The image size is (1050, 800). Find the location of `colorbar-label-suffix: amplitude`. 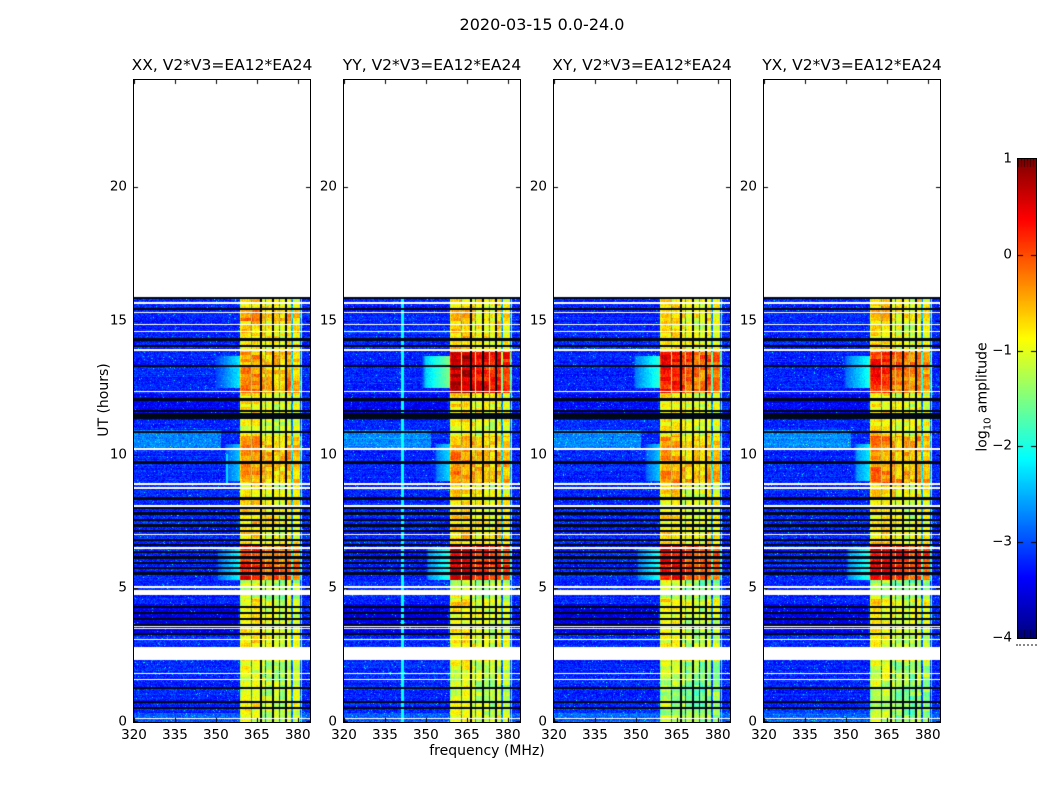

colorbar-label-suffix: amplitude is located at coordinates (982, 380).